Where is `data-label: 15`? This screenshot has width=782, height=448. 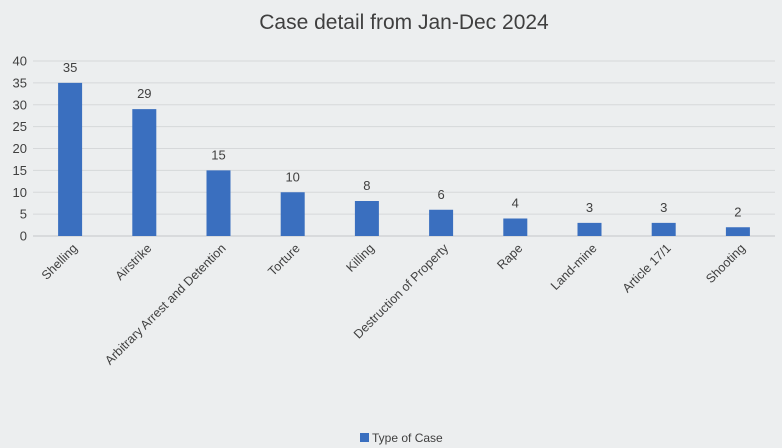
data-label: 15 is located at coordinates (218, 154).